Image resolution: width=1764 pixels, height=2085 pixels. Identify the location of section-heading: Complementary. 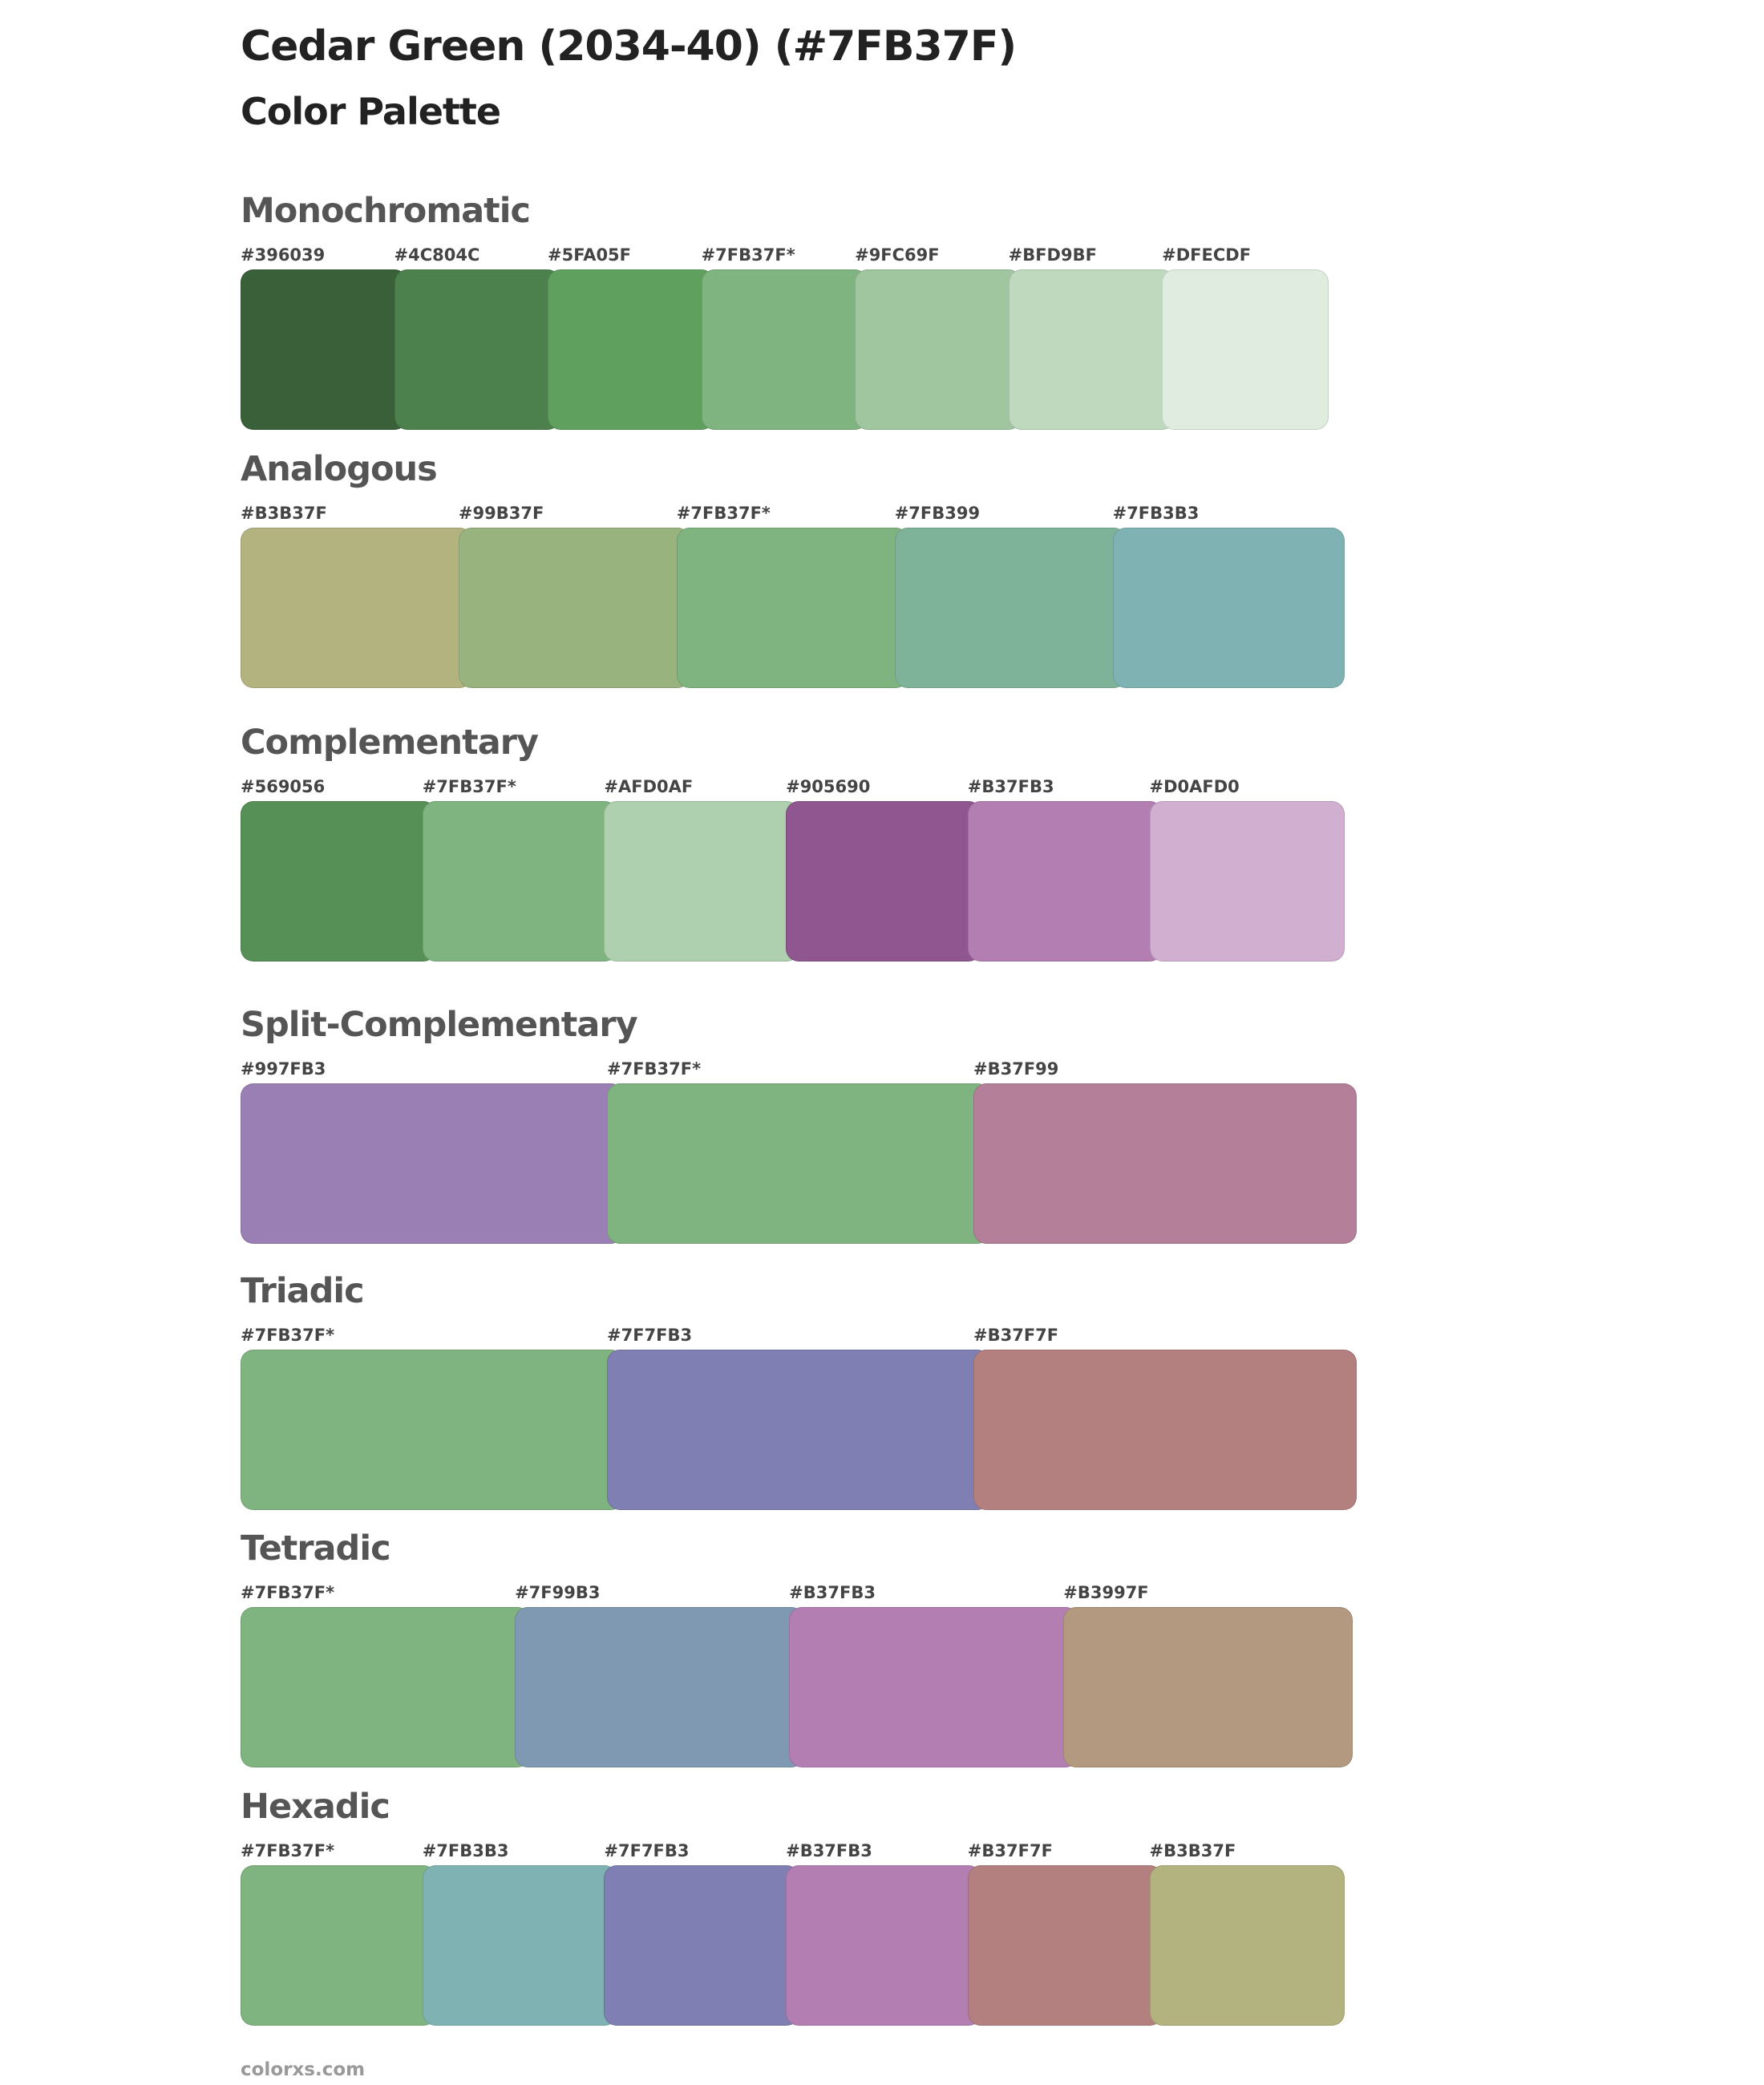
(390, 743).